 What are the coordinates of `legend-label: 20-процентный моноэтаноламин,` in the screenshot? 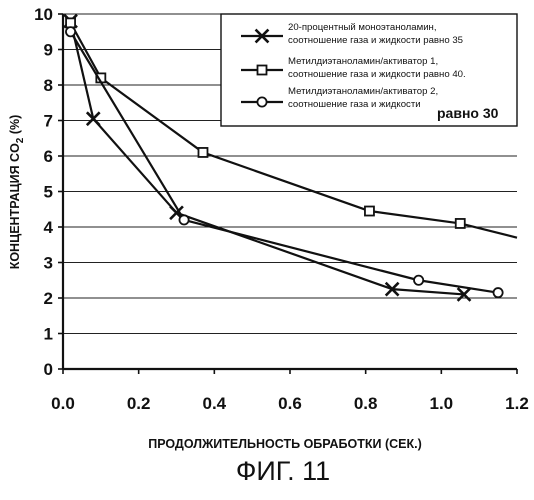 It's located at (362, 27).